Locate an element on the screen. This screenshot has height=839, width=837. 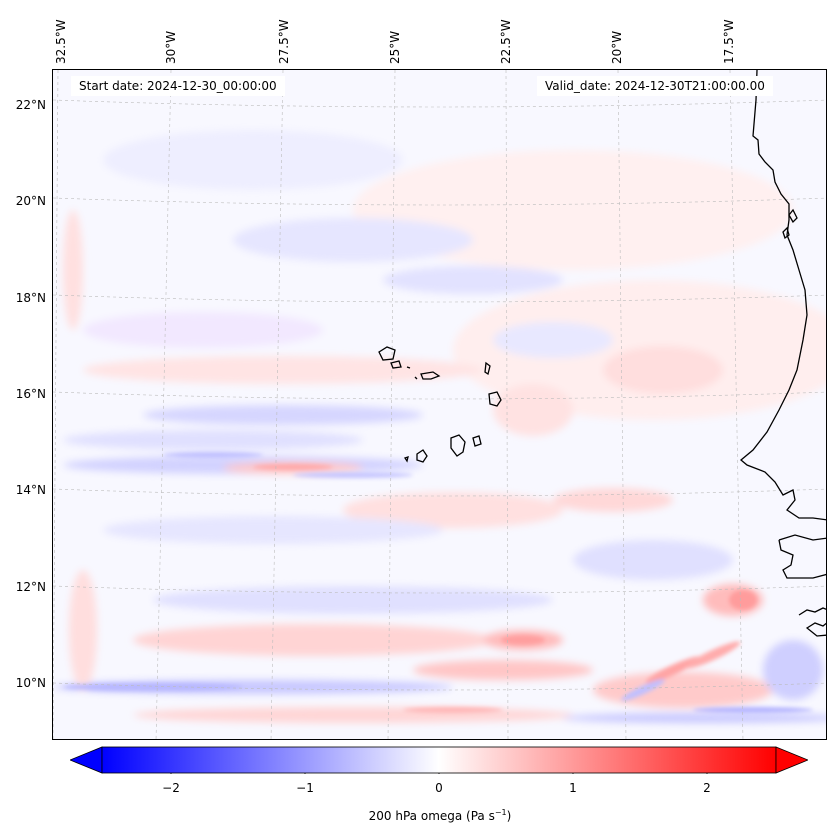
colorbar-tick-label: −1 is located at coordinates (305, 788).